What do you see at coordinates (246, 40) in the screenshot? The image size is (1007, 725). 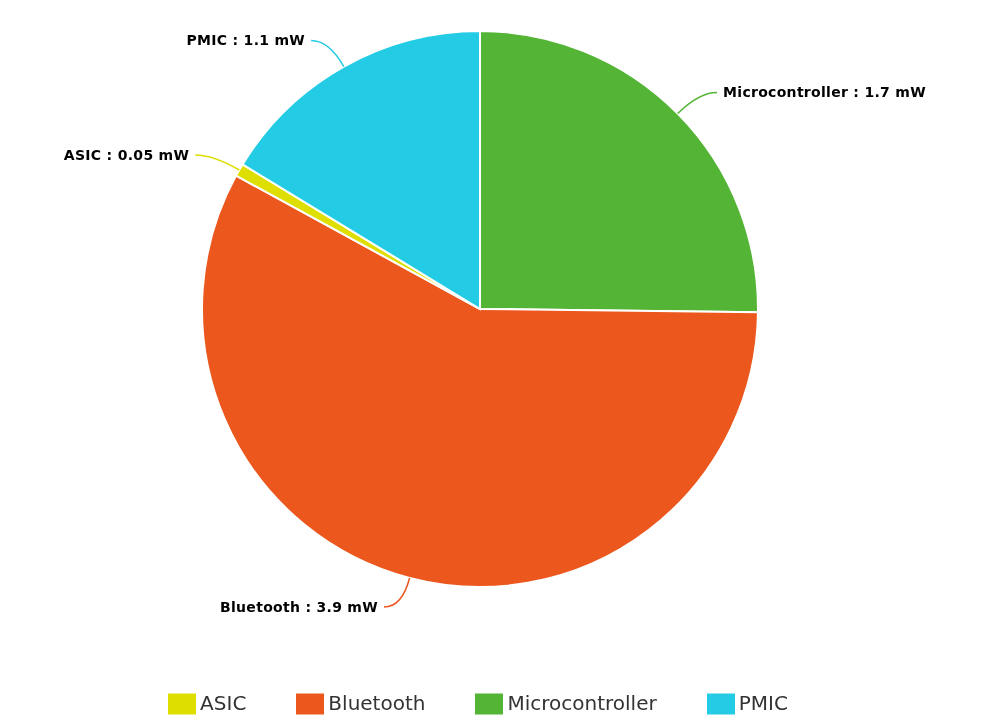 I see `data-label: PMIC : 1.1 mW` at bounding box center [246, 40].